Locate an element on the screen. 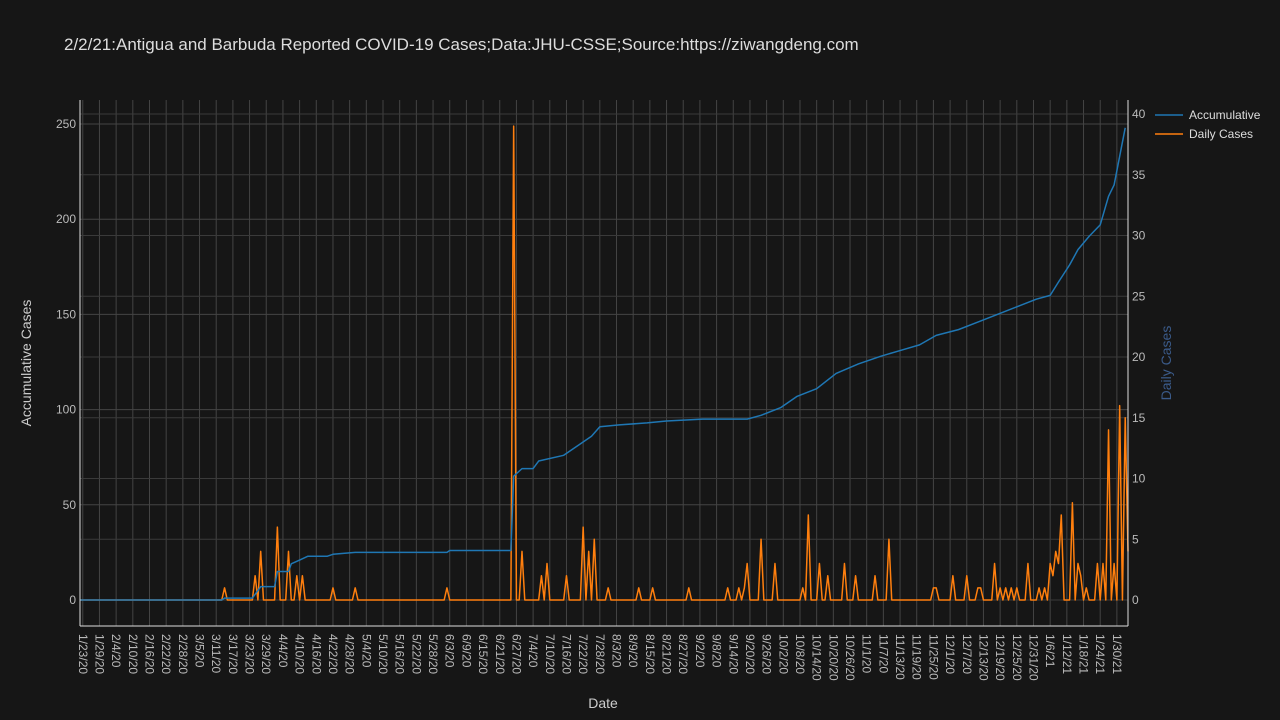 This screenshot has width=1280, height=720. x-tick-label: 1/23/20 is located at coordinates (83, 654).